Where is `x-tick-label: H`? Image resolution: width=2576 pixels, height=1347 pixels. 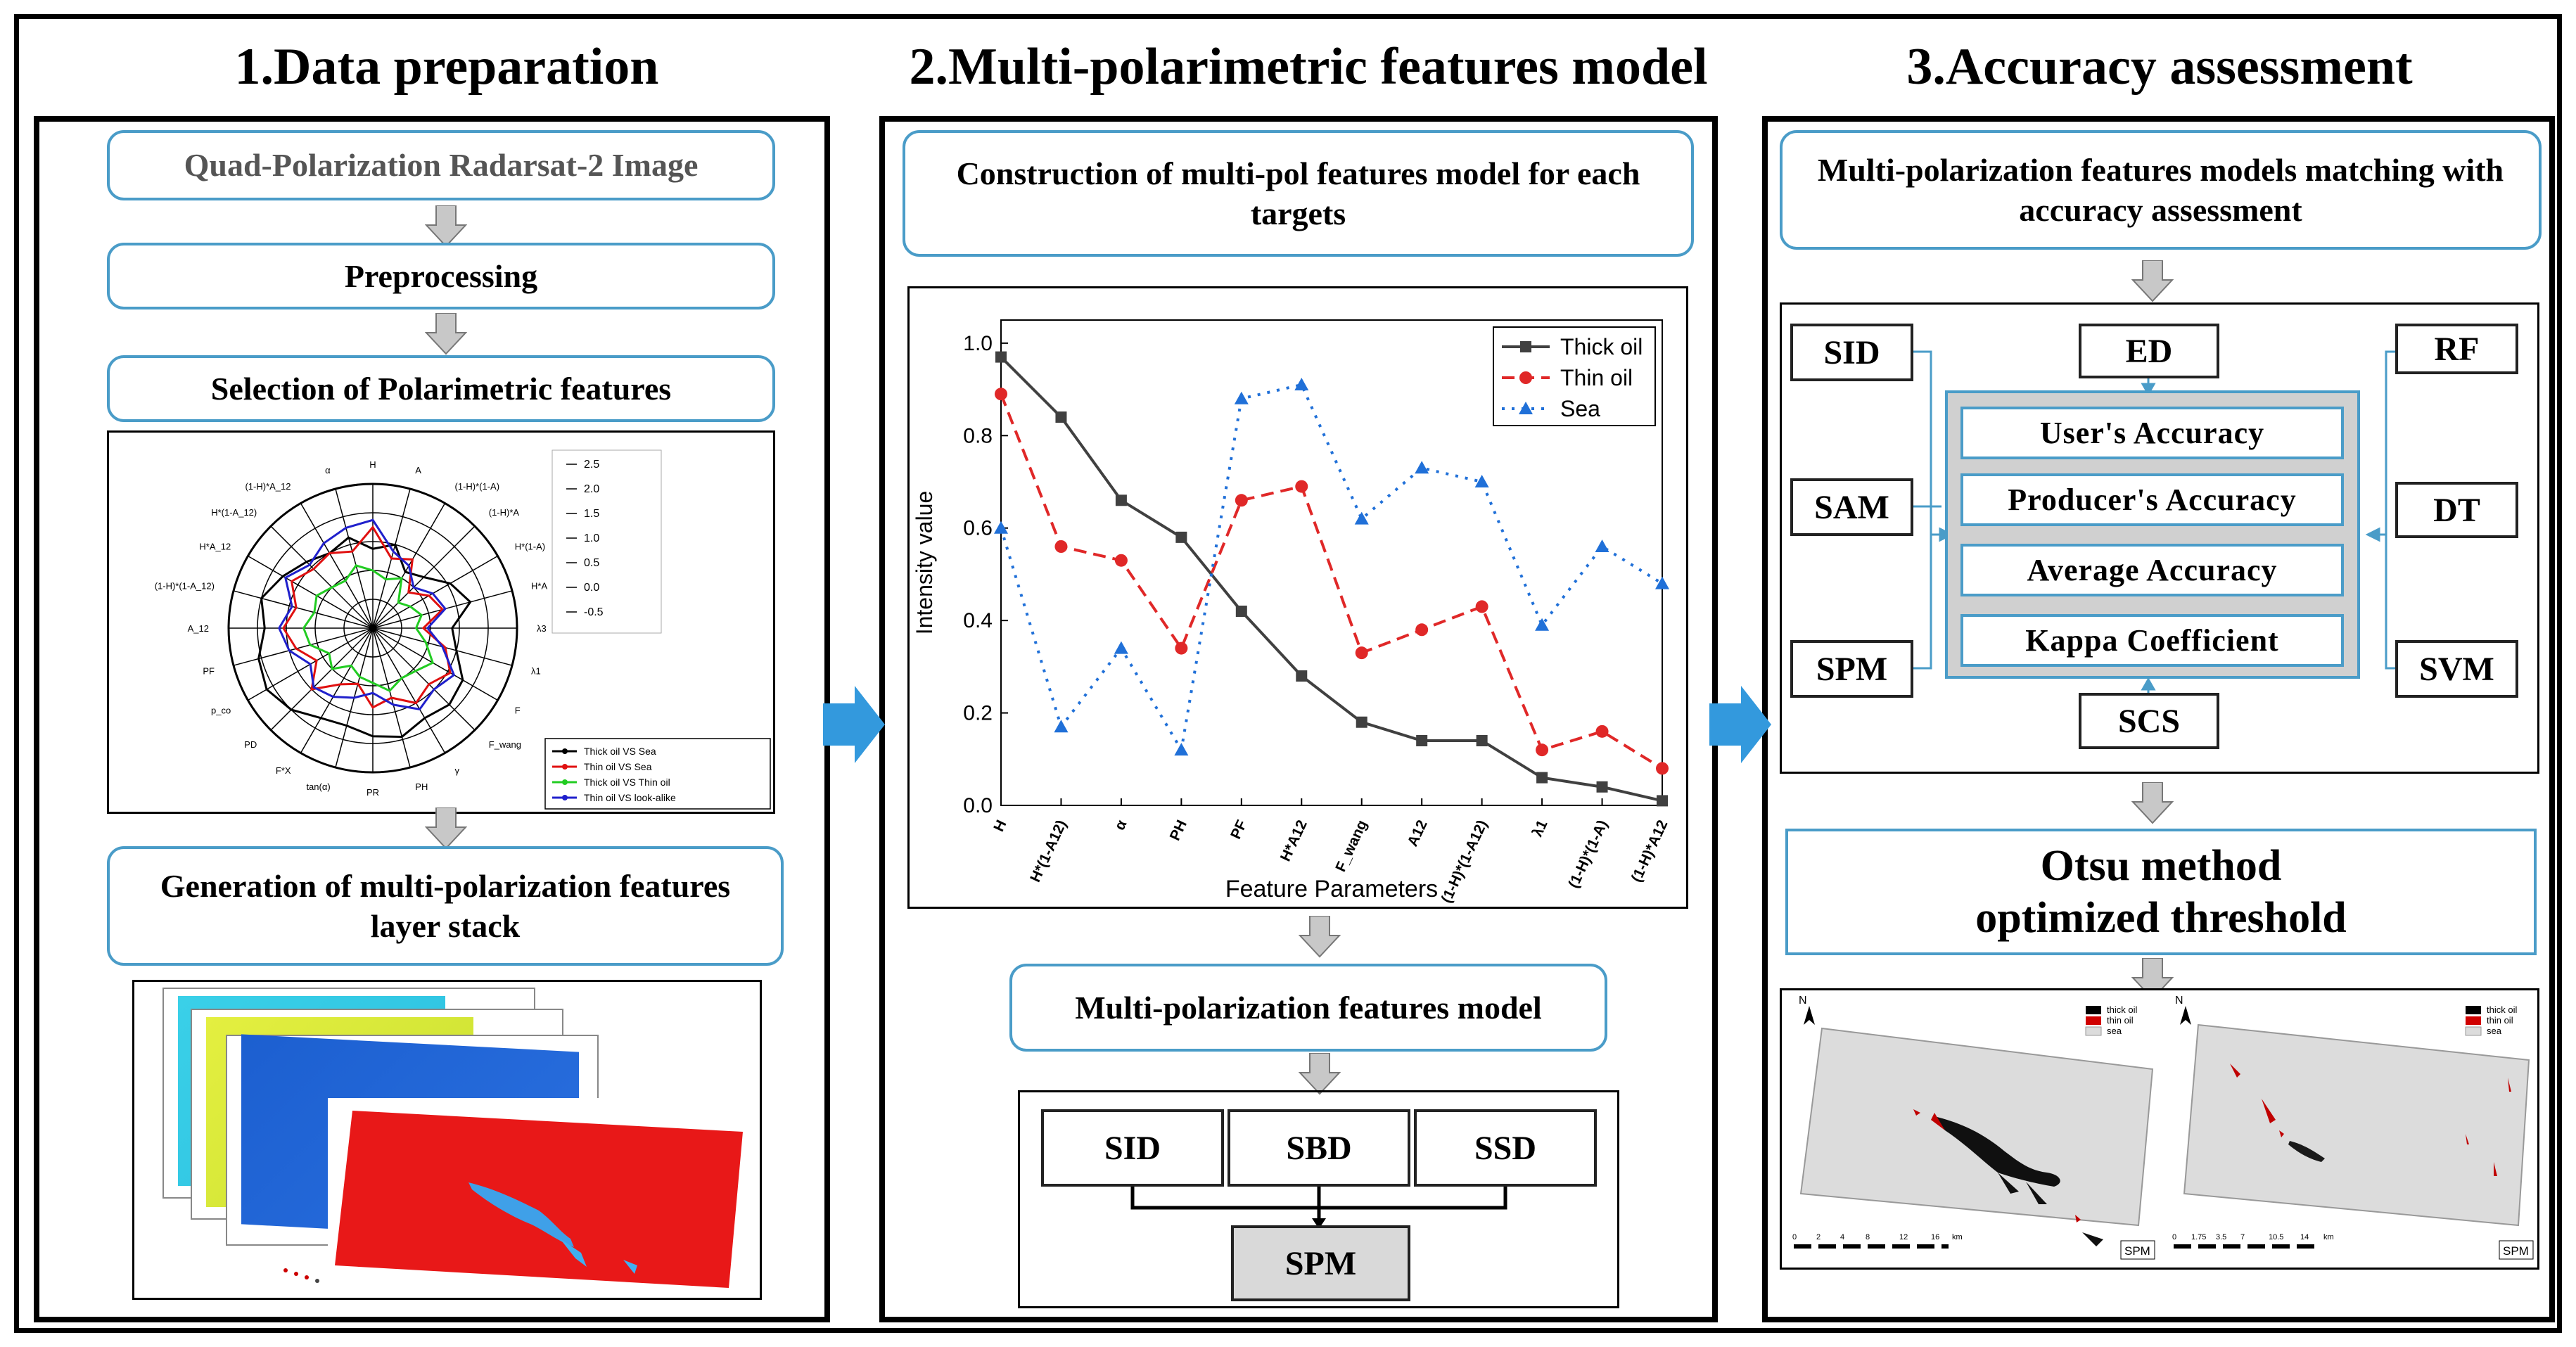
x-tick-label: H is located at coordinates (999, 826).